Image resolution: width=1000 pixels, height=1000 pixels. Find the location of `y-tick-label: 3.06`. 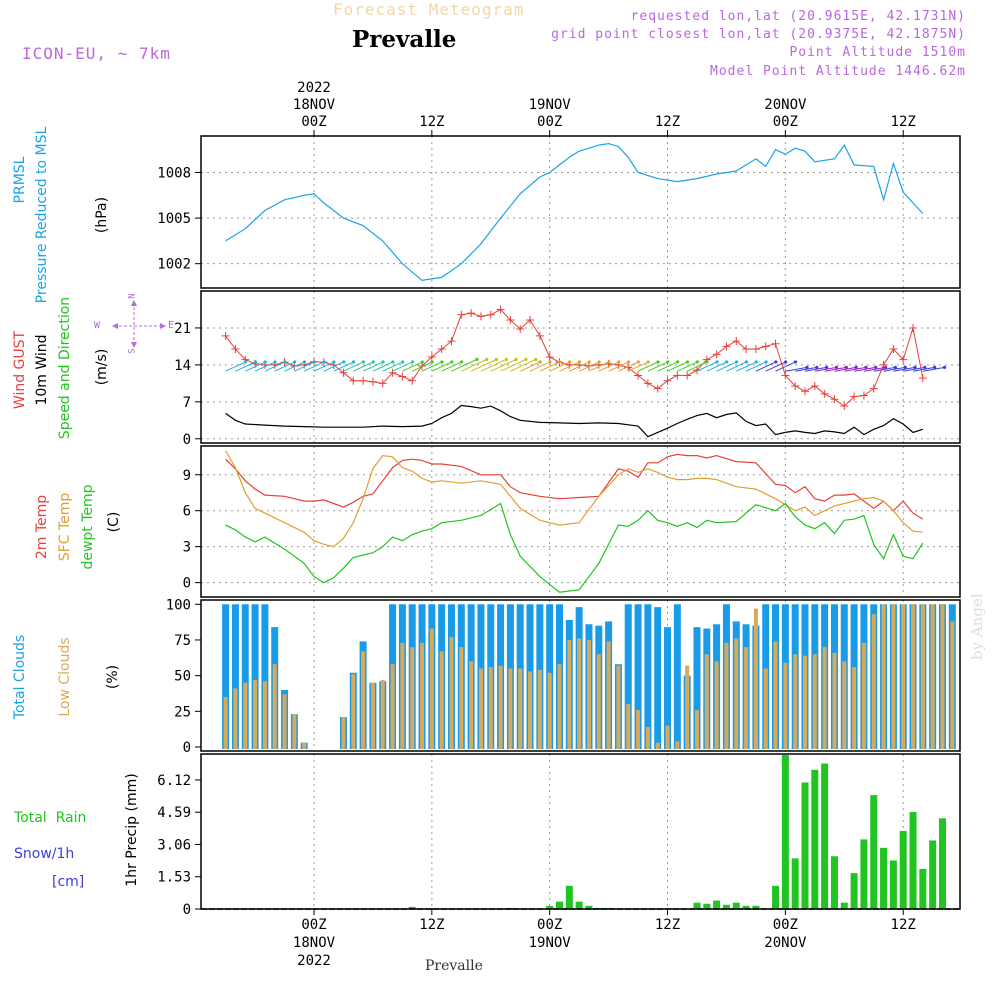

y-tick-label: 3.06 is located at coordinates (174, 845).